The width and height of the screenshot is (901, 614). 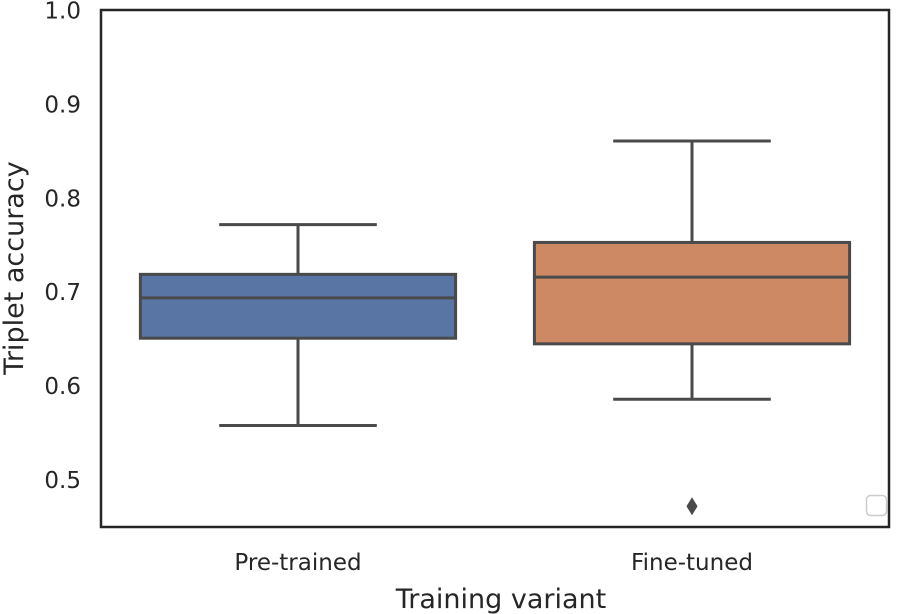 What do you see at coordinates (876, 505) in the screenshot?
I see `legend-box` at bounding box center [876, 505].